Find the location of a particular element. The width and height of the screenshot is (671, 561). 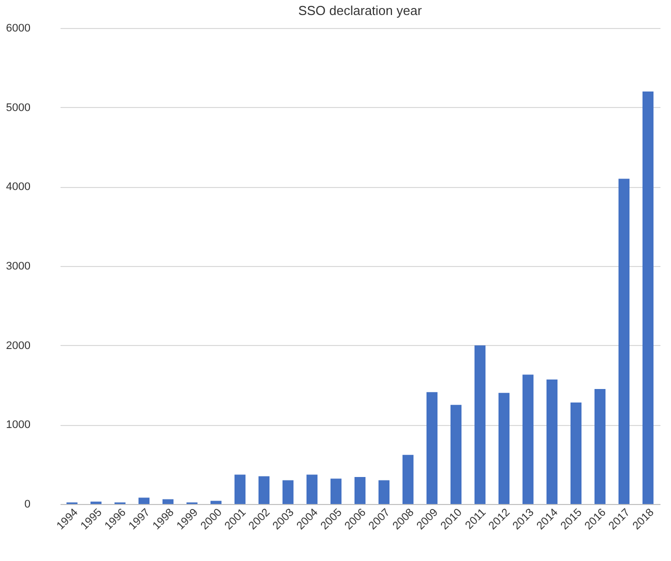

y-tick-label: 3000 is located at coordinates (18, 266).